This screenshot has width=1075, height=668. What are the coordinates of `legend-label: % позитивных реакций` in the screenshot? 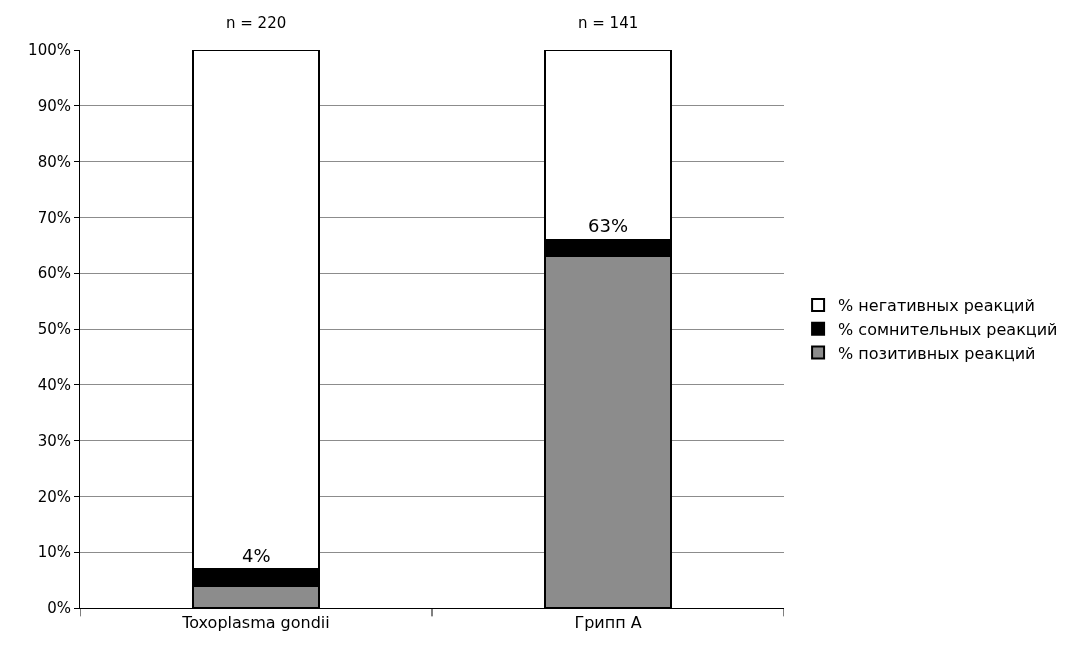 It's located at (937, 353).